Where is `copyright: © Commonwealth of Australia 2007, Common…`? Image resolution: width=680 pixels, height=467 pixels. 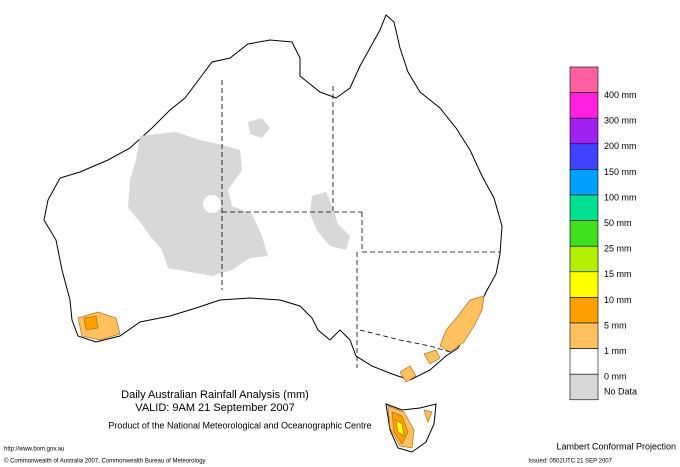
copyright: © Commonwealth of Australia 2007, Common… is located at coordinates (105, 461).